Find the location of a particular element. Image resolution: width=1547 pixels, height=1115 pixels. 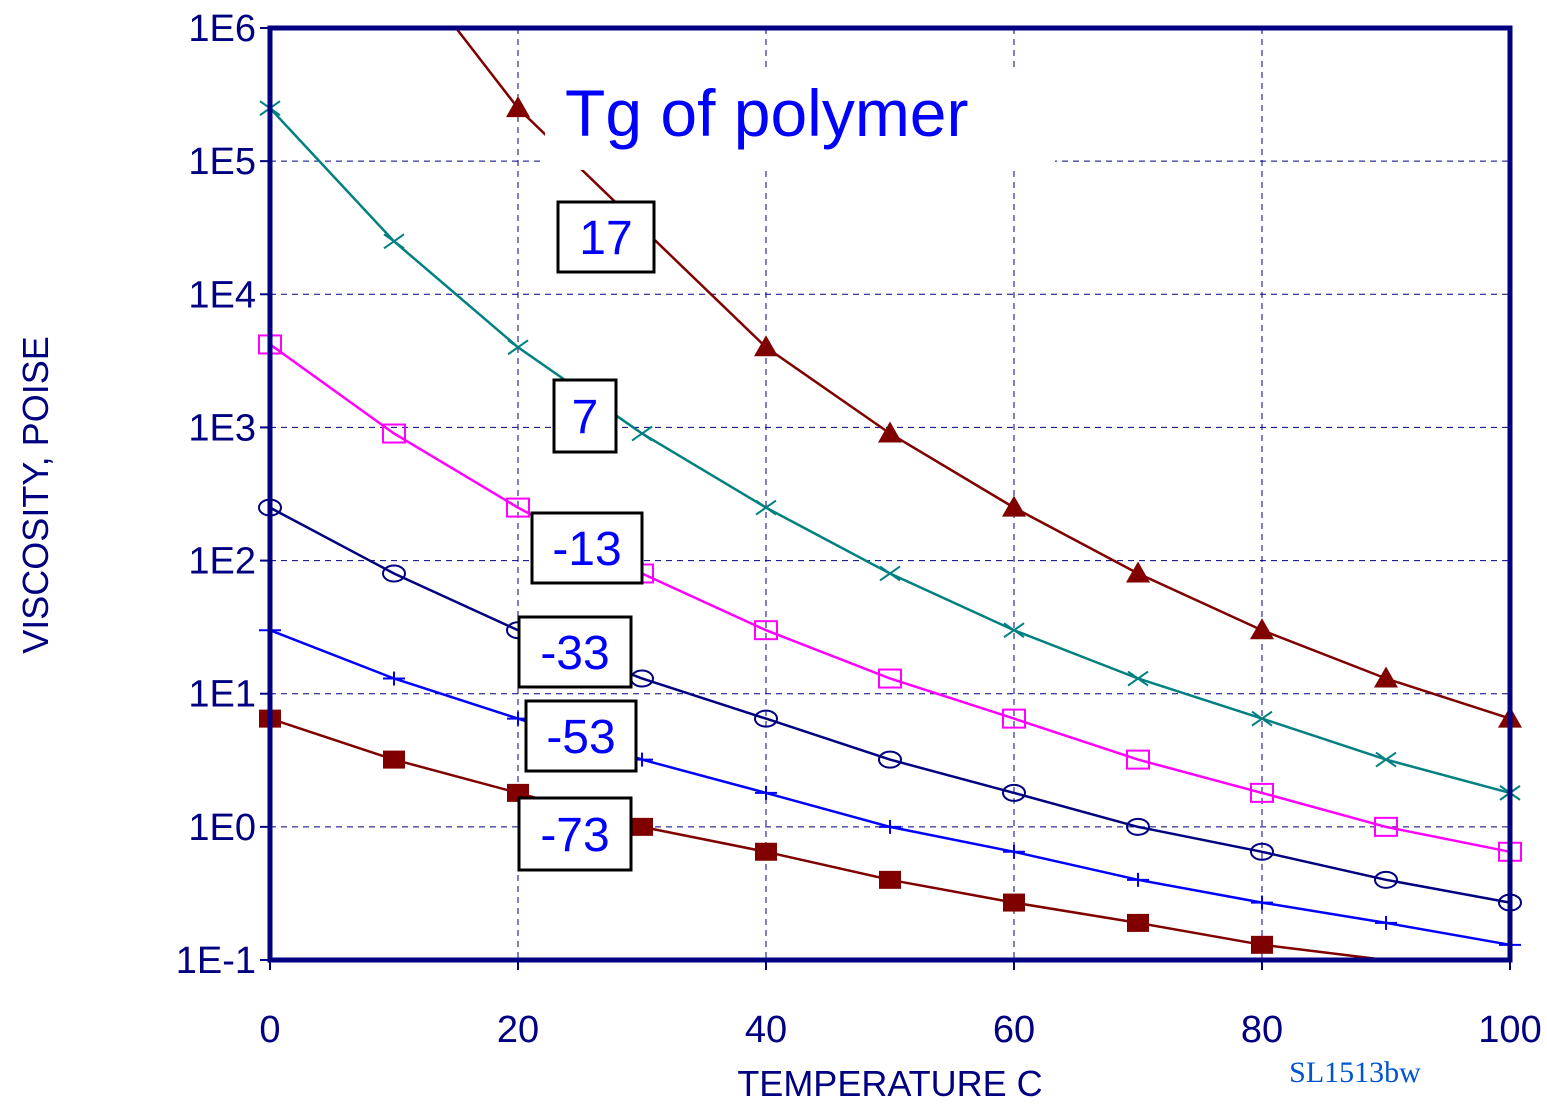

y-tick-label: 1E1 is located at coordinates (222, 695).